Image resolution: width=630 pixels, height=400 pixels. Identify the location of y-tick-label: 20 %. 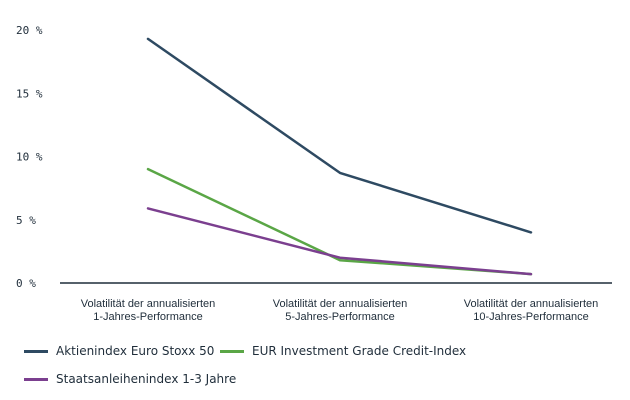
(29, 30).